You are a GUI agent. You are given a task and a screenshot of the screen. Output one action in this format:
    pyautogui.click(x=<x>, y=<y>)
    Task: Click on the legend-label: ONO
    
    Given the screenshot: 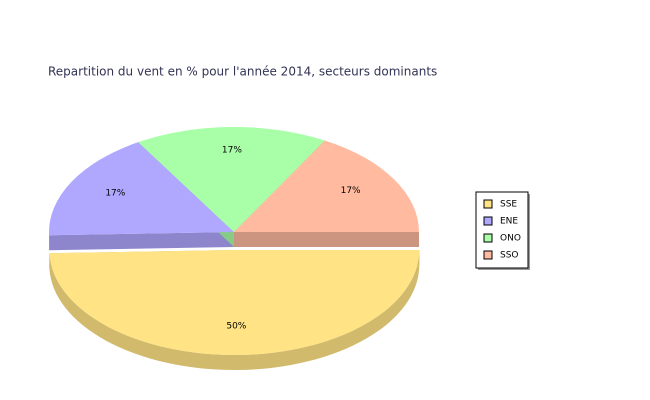 What is the action you would take?
    pyautogui.click(x=510, y=239)
    